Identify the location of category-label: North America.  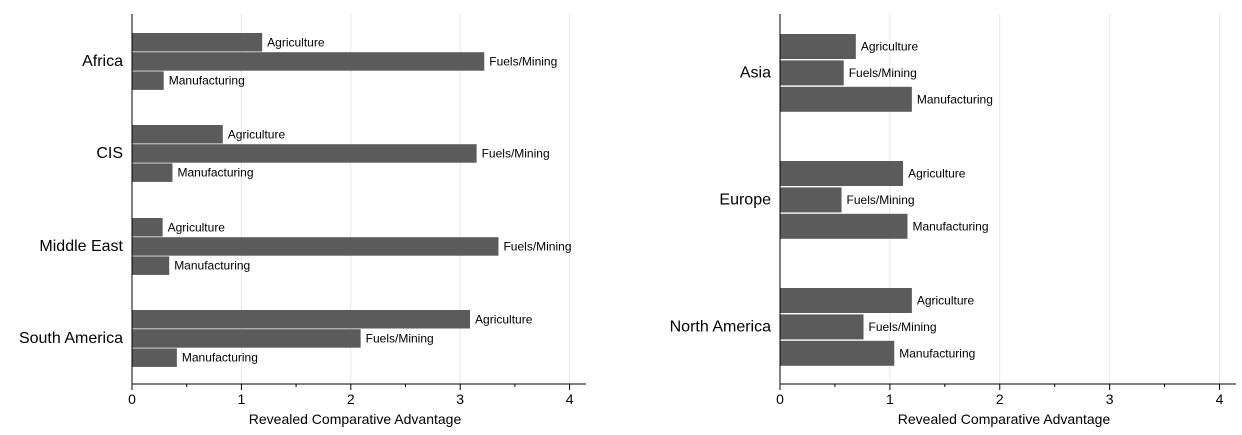
(720, 326).